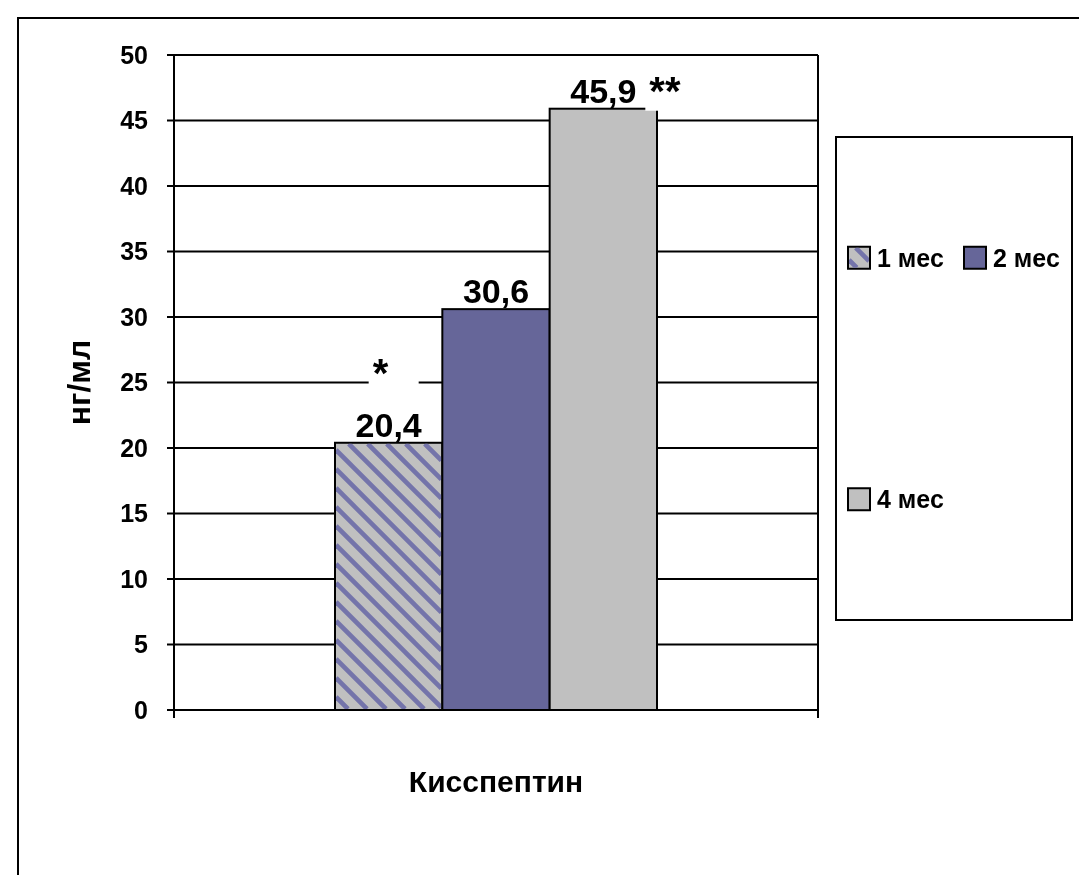 The height and width of the screenshot is (875, 1079). Describe the element at coordinates (496, 781) in the screenshot. I see `x-tick-label: Кисспептин` at that location.